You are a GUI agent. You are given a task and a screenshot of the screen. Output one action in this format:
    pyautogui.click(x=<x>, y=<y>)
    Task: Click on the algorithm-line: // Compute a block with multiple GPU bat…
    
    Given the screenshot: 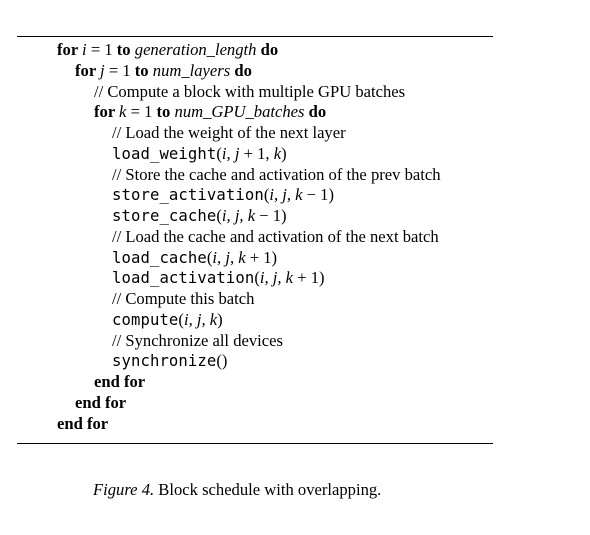 What is the action you would take?
    pyautogui.click(x=249, y=92)
    